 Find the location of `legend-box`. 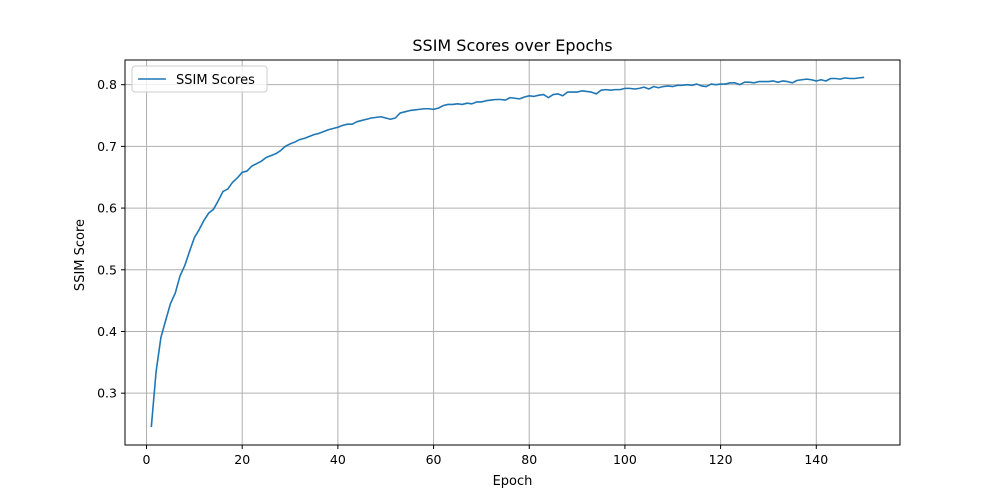

legend-box is located at coordinates (199, 79).